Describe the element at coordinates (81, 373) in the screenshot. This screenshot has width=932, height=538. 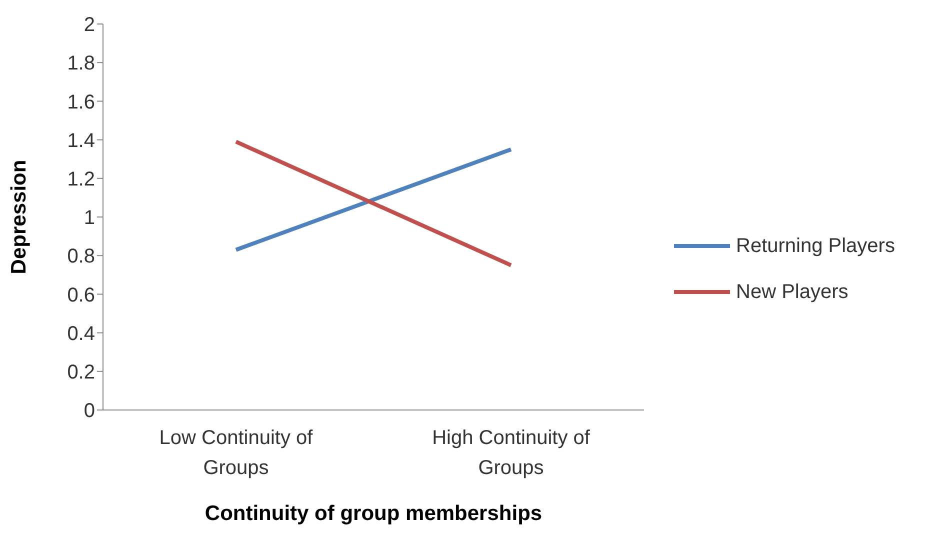
I see `y-tick-label: 0.2` at that location.